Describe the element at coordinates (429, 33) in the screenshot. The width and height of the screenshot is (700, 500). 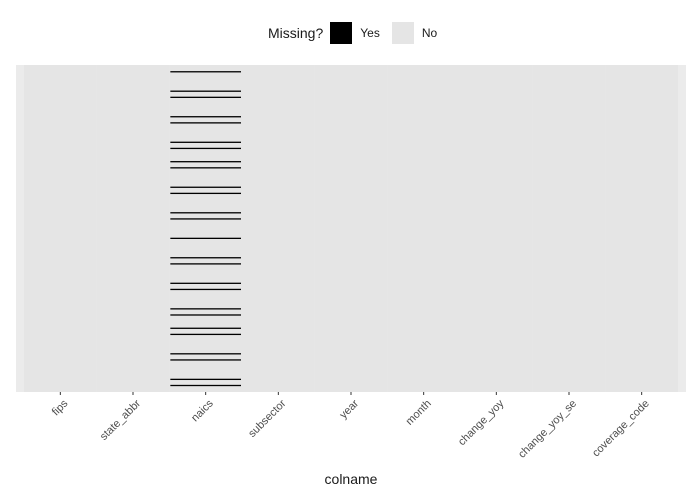
I see `legend-label-no: No` at that location.